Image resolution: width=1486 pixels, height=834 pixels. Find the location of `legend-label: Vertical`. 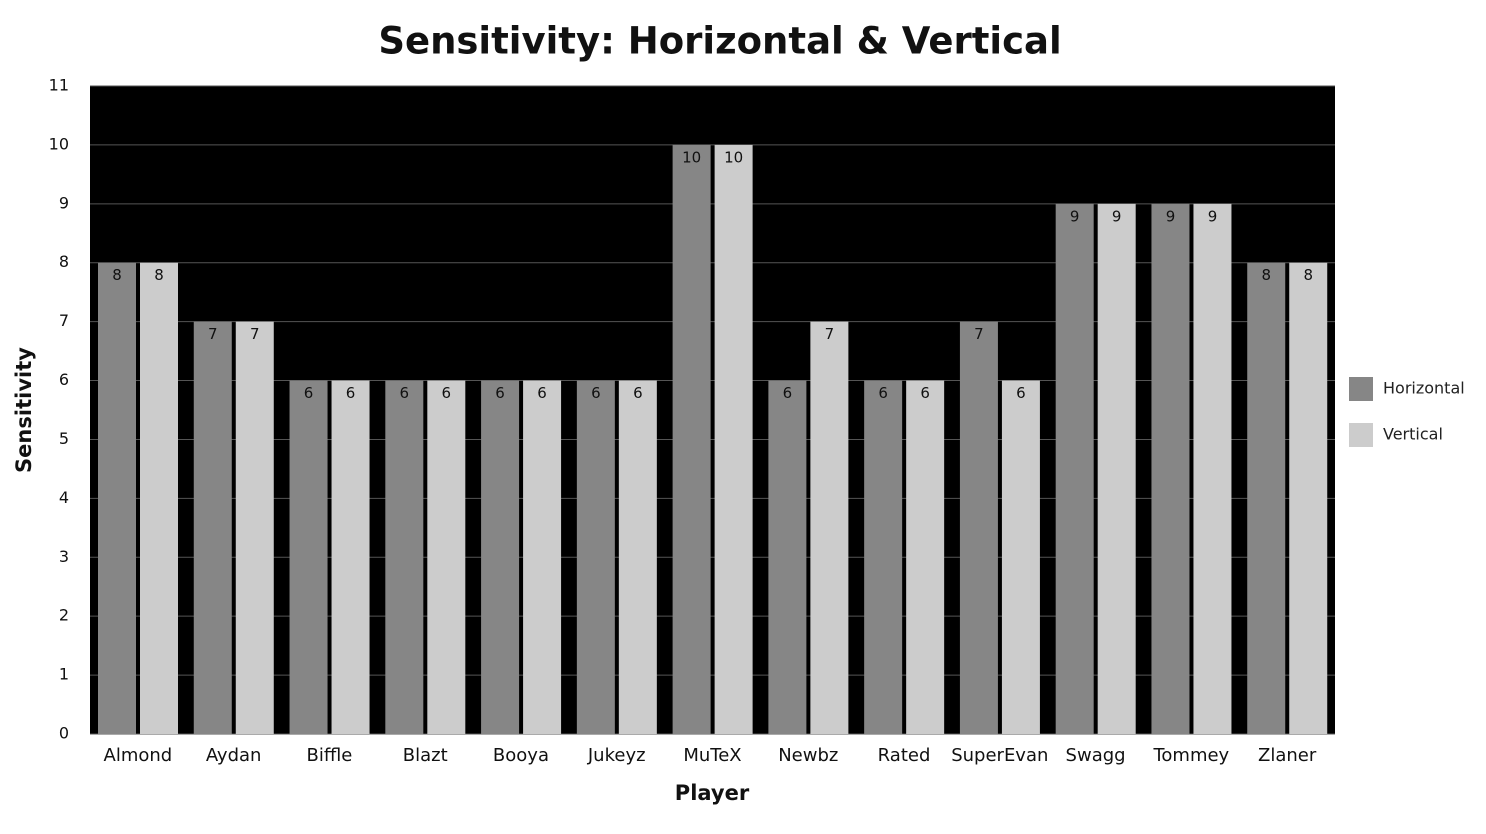

legend-label: Vertical is located at coordinates (1413, 434).